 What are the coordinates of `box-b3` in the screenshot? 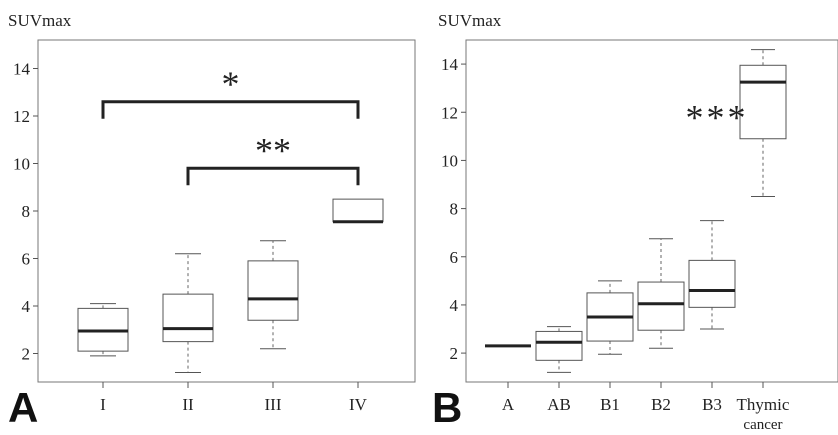 It's located at (712, 275).